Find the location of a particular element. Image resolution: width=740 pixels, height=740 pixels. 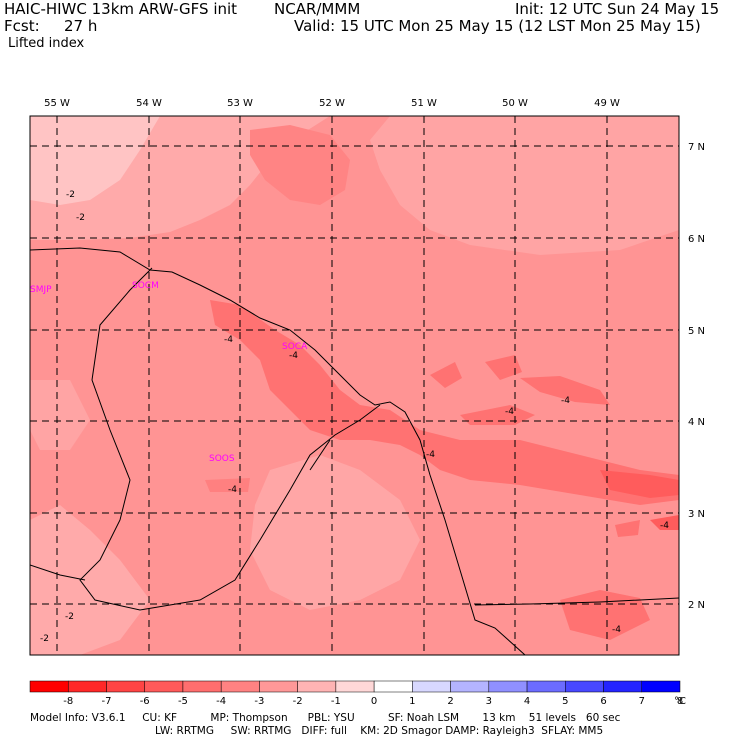

lat-label: 6 N is located at coordinates (696, 239).